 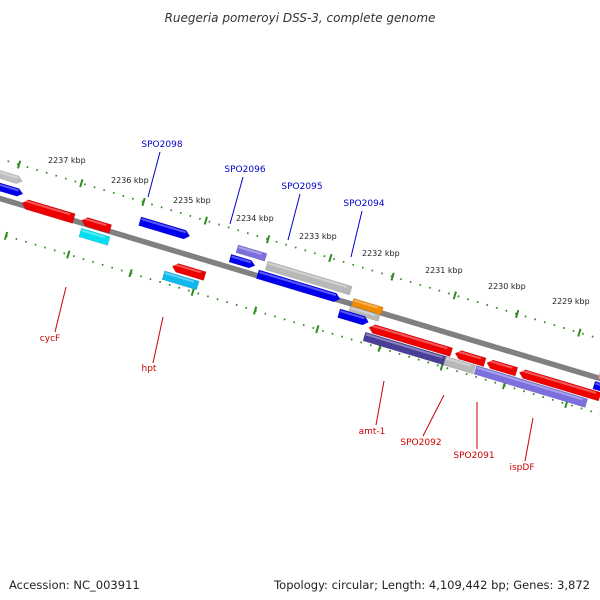 I want to click on gene-label: SPO2095, so click(x=301, y=187).